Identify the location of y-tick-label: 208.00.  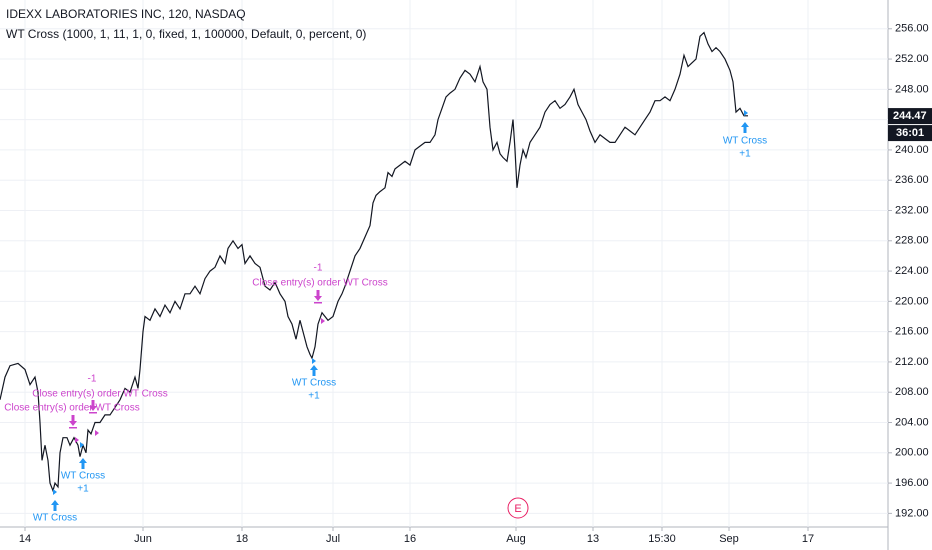
(912, 392).